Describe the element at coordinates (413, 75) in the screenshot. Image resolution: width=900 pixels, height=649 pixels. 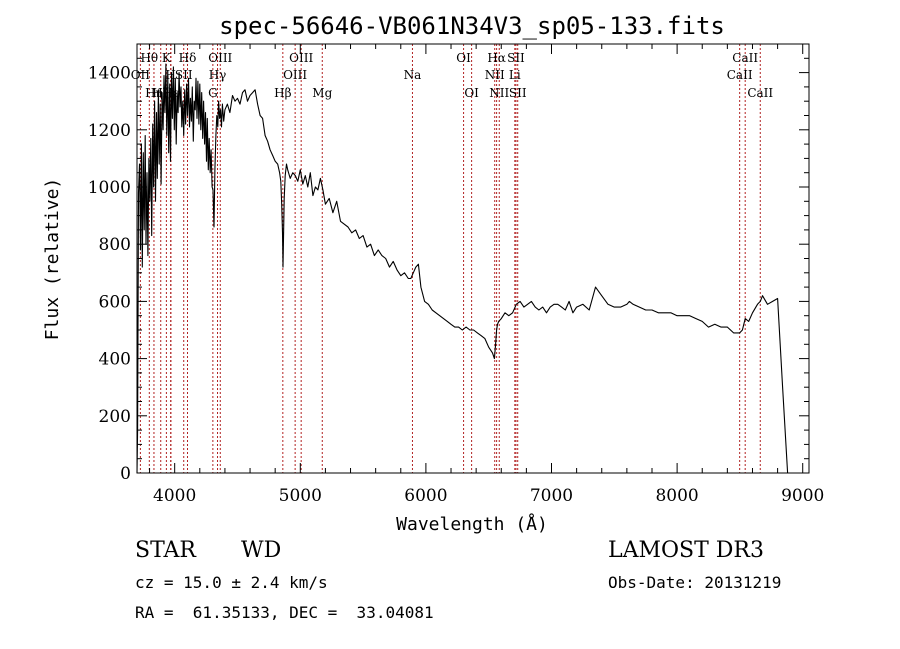
I see `line-marker-label: Na` at that location.